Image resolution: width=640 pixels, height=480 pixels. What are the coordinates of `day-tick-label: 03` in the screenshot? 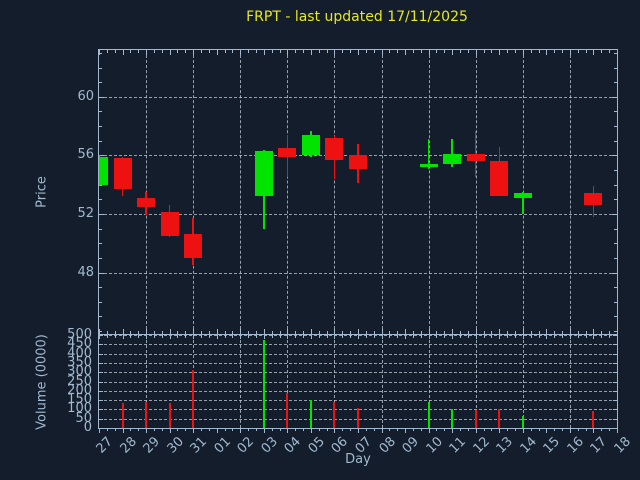 It's located at (269, 445).